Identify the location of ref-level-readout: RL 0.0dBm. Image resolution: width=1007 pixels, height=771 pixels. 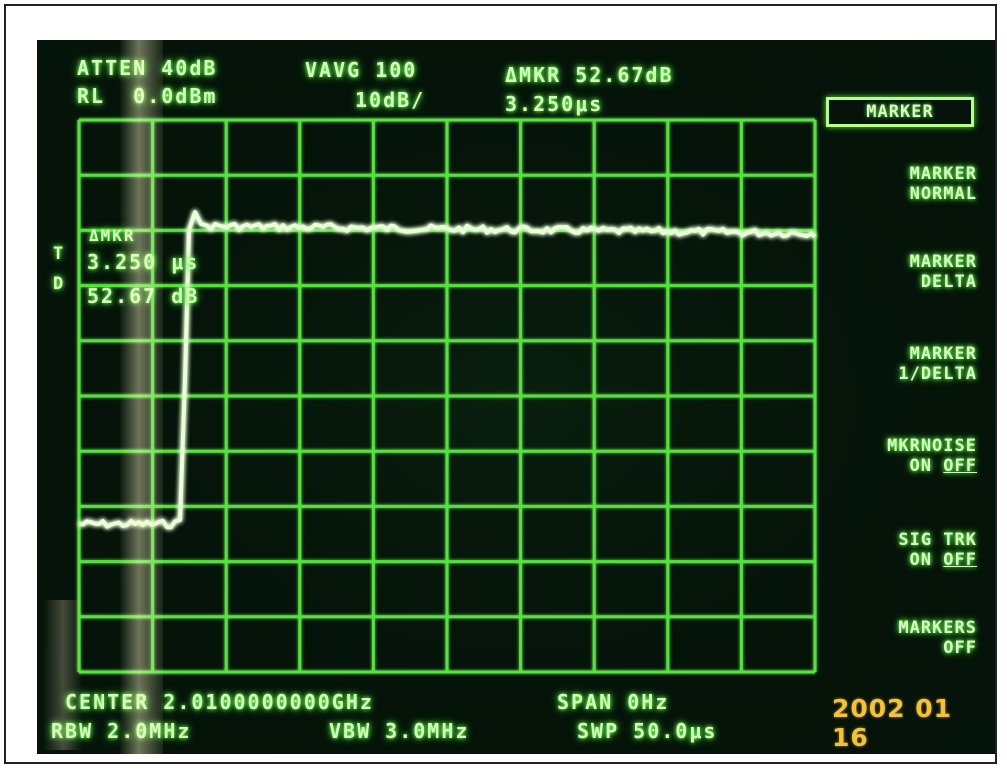
(147, 96).